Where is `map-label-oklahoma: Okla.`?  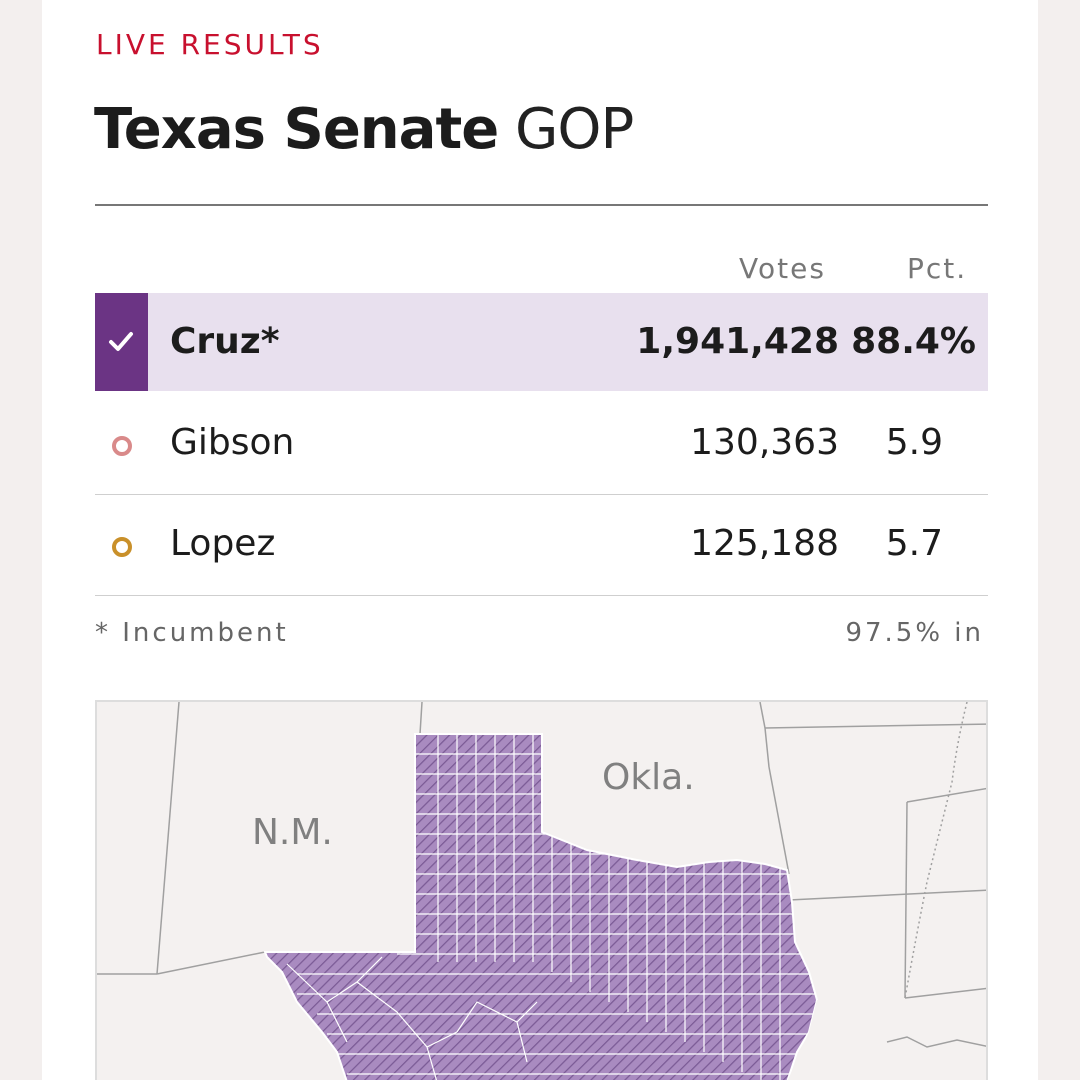
map-label-oklahoma: Okla. is located at coordinates (648, 777).